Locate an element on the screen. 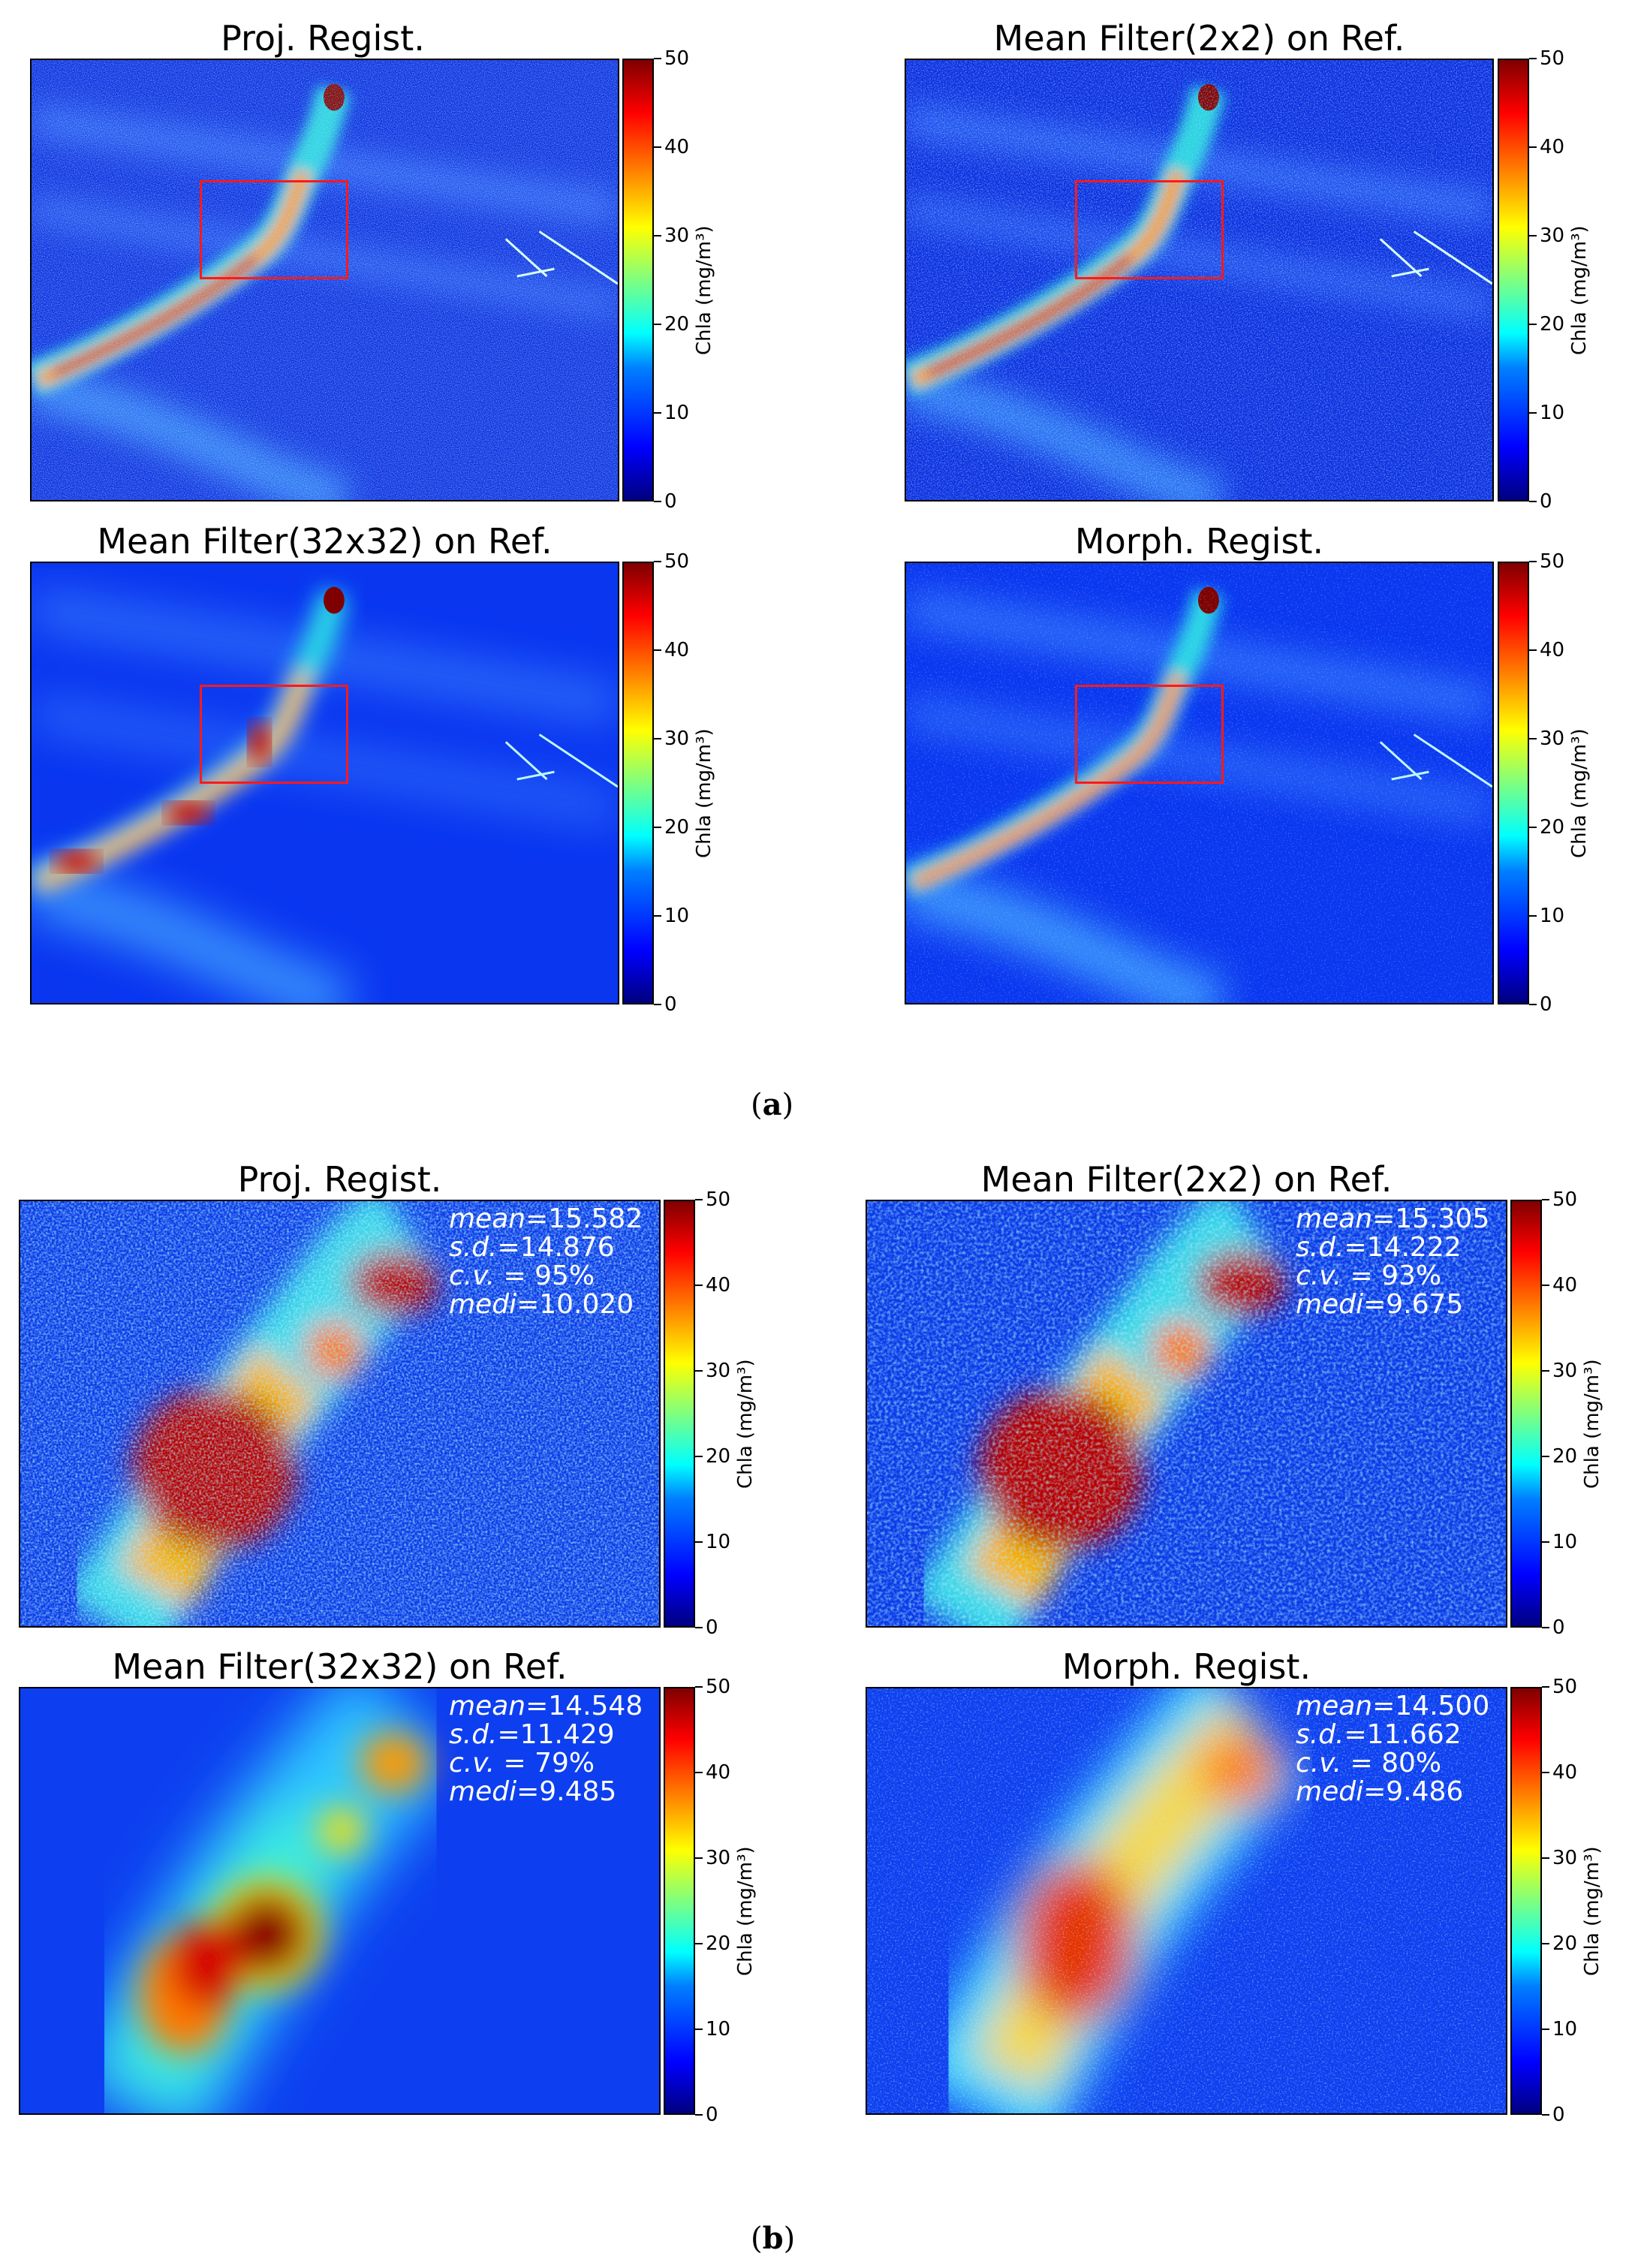 The image size is (1635, 2268). figure-caption-a: (a) is located at coordinates (772, 1105).